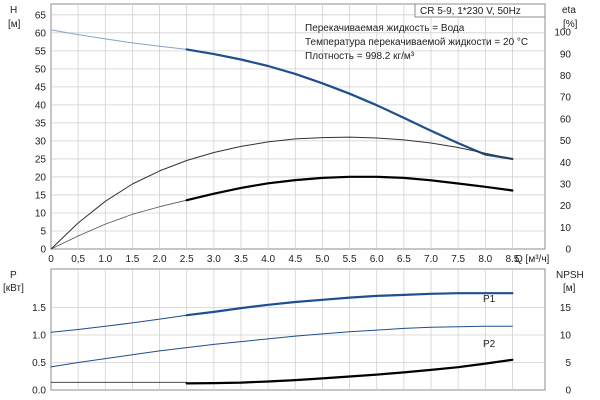 The width and height of the screenshot is (600, 400). Describe the element at coordinates (489, 299) in the screenshot. I see `series-label-p1: P1` at that location.